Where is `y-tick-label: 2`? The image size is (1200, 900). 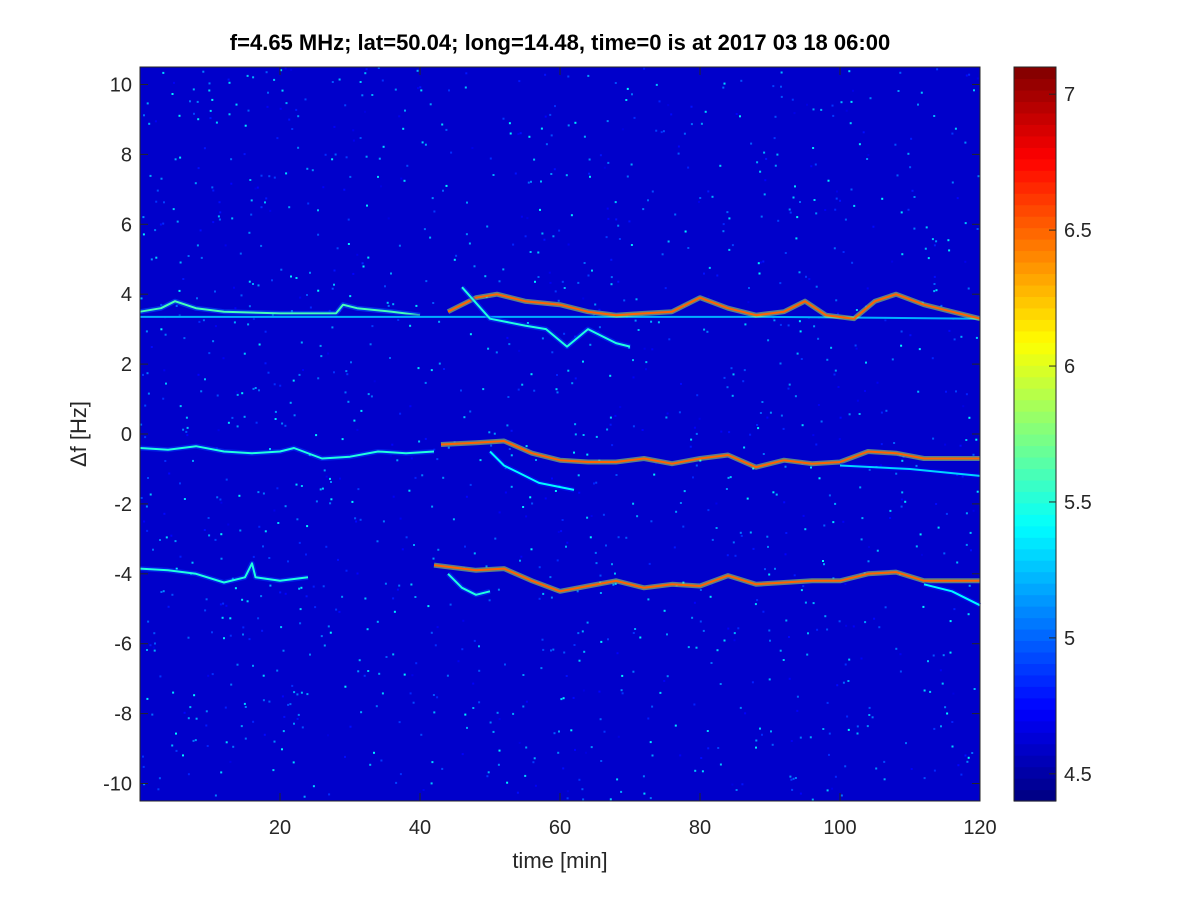 y-tick-label: 2 is located at coordinates (126, 365).